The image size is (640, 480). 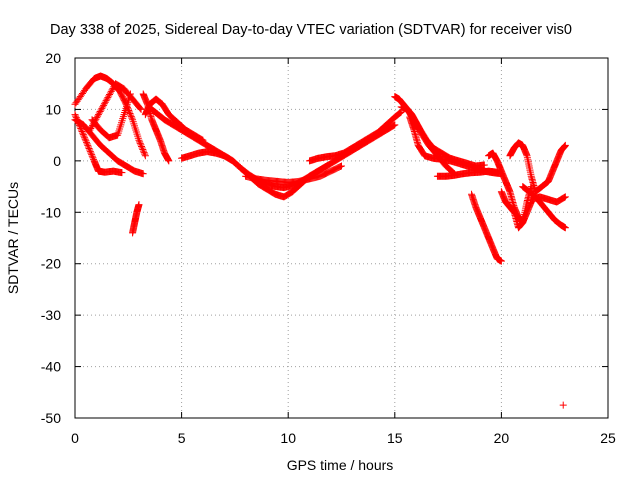 I want to click on y-tick-label: -30, so click(x=51, y=315).